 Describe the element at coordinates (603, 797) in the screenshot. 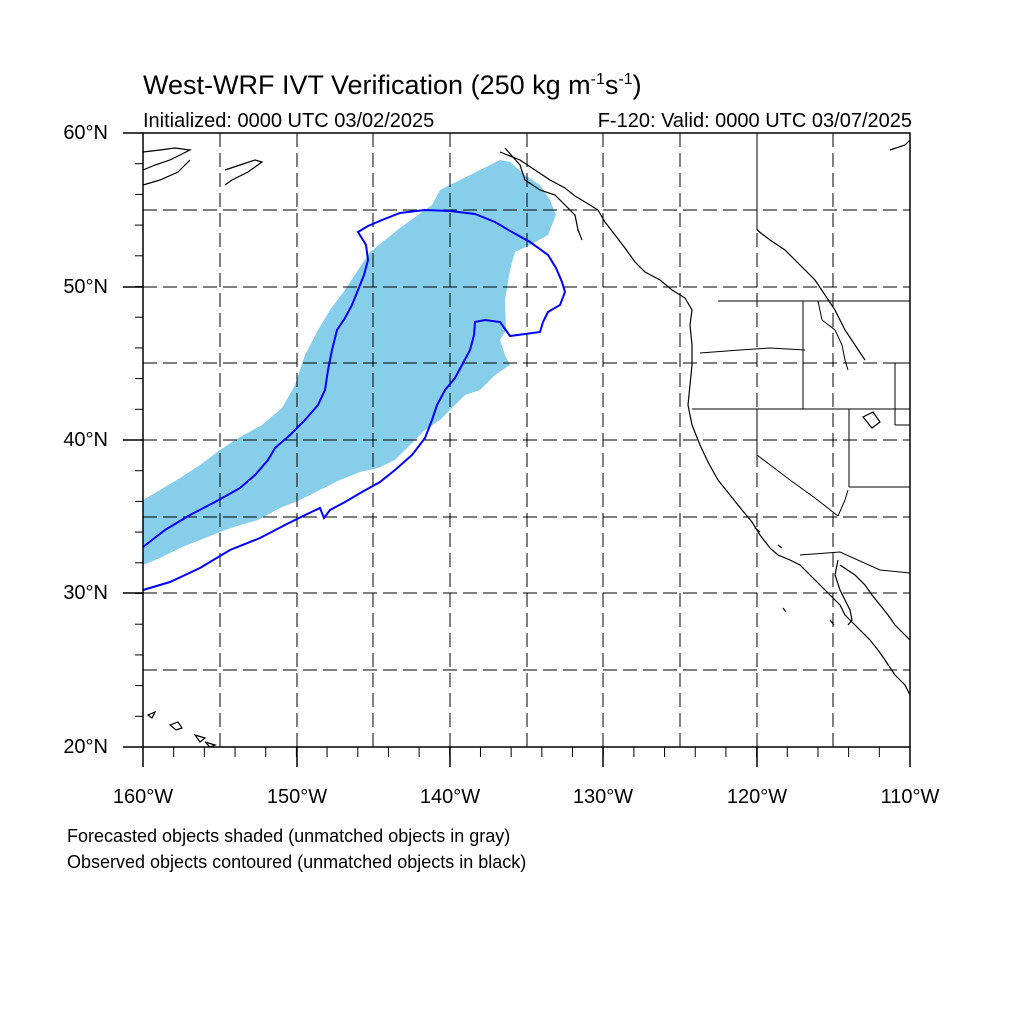

I see `lon-tick-label: 130°W` at that location.